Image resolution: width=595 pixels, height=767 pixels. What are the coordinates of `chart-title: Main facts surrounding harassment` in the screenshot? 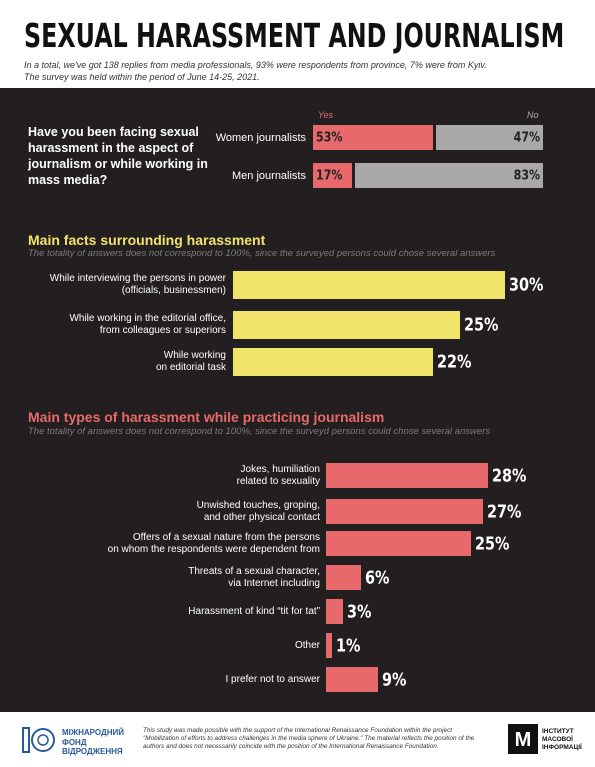 It's located at (147, 240).